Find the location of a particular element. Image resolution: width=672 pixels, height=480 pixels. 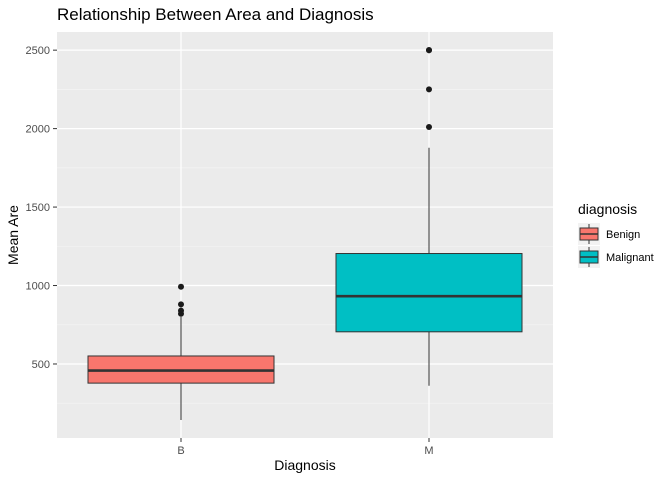

legend-title: diagnosis is located at coordinates (607, 209).